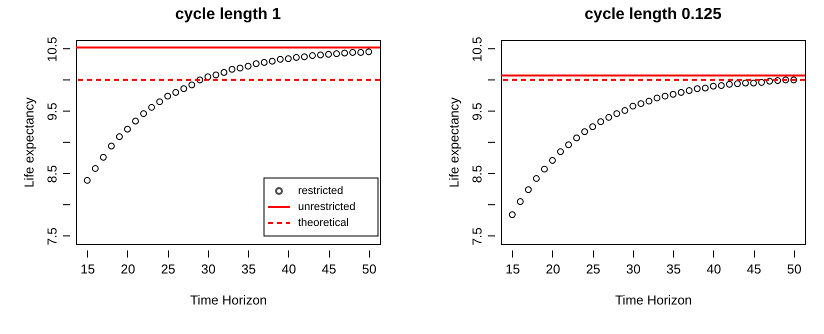  I want to click on legend-label: restricted, so click(321, 191).